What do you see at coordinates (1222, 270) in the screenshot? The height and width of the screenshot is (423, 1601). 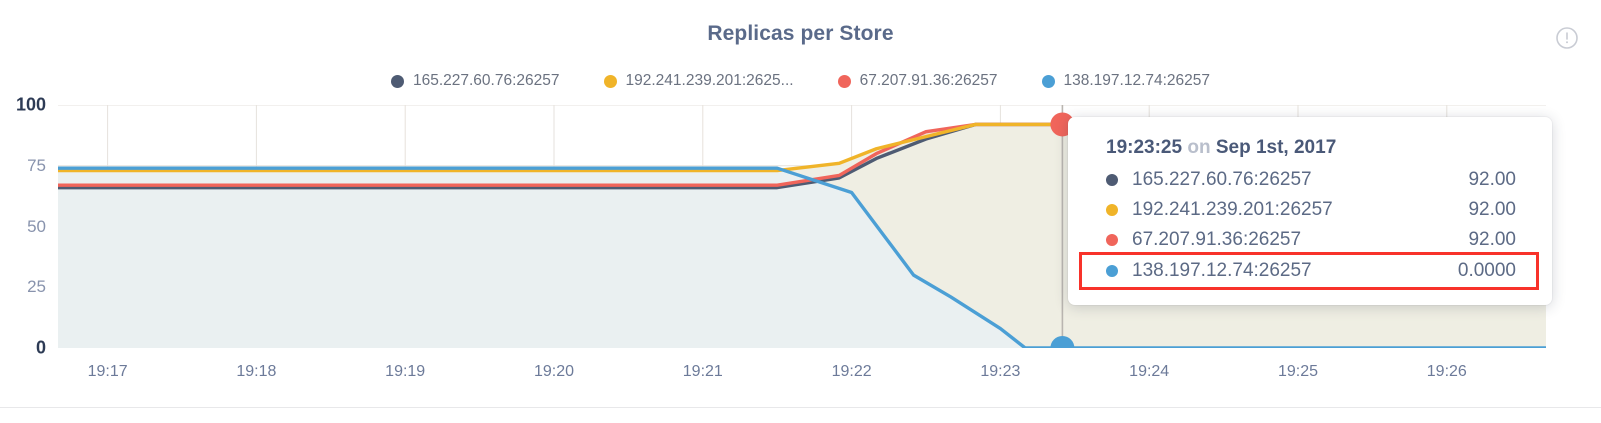 I see `tooltip-label-3: 138.197.12.74:26257` at bounding box center [1222, 270].